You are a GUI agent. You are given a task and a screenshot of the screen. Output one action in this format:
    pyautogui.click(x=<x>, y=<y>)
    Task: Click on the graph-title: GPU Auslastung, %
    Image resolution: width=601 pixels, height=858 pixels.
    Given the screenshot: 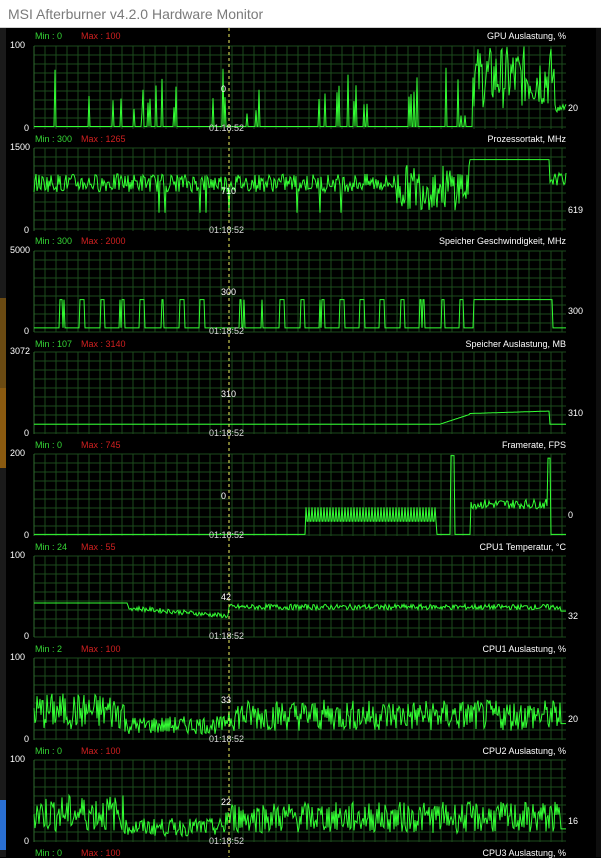 What is the action you would take?
    pyautogui.click(x=526, y=36)
    